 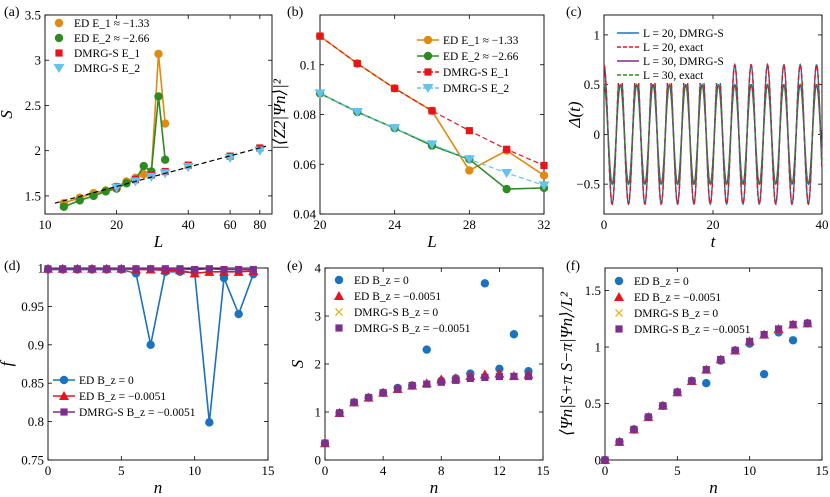 I want to click on legend-label: ED B_z = −0.0051, so click(x=122, y=397).